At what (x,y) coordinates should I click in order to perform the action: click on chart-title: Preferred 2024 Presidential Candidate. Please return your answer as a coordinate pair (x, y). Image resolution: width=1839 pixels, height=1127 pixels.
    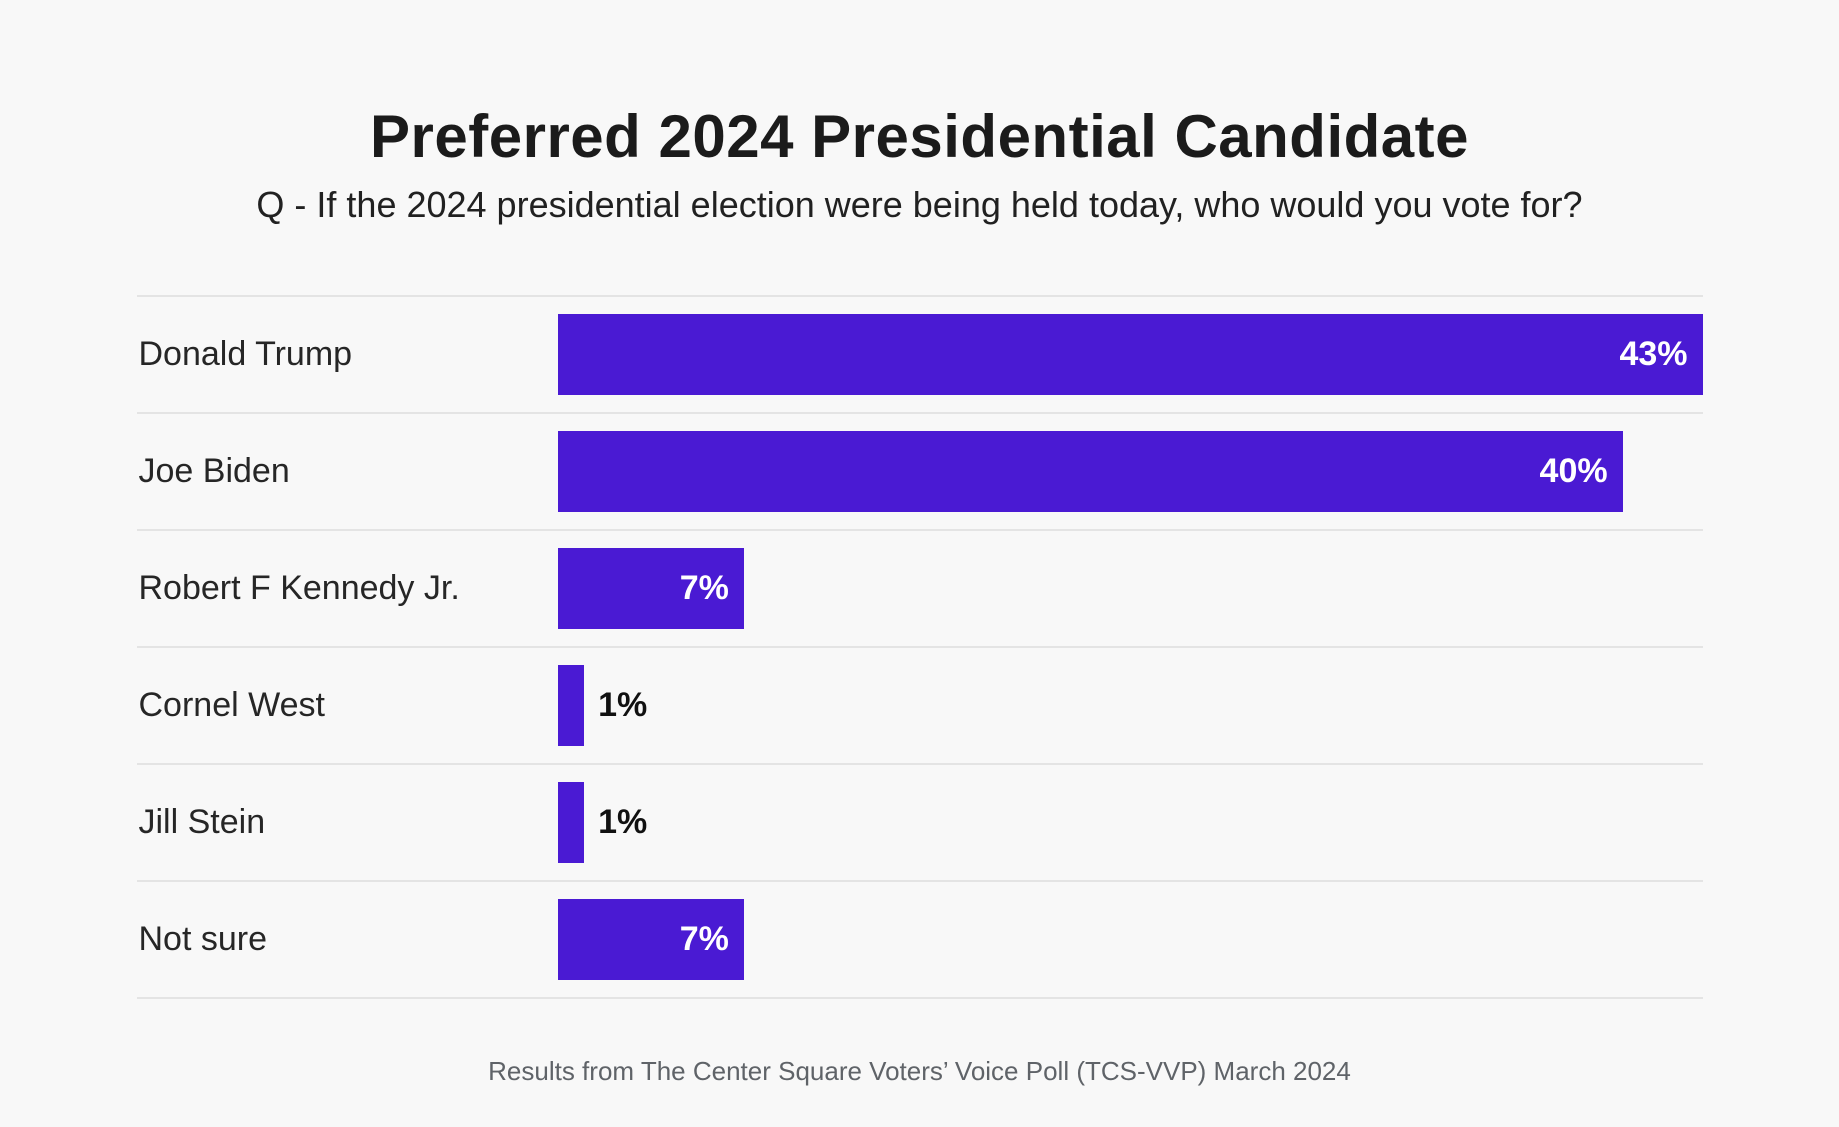
    Looking at the image, I should click on (919, 136).